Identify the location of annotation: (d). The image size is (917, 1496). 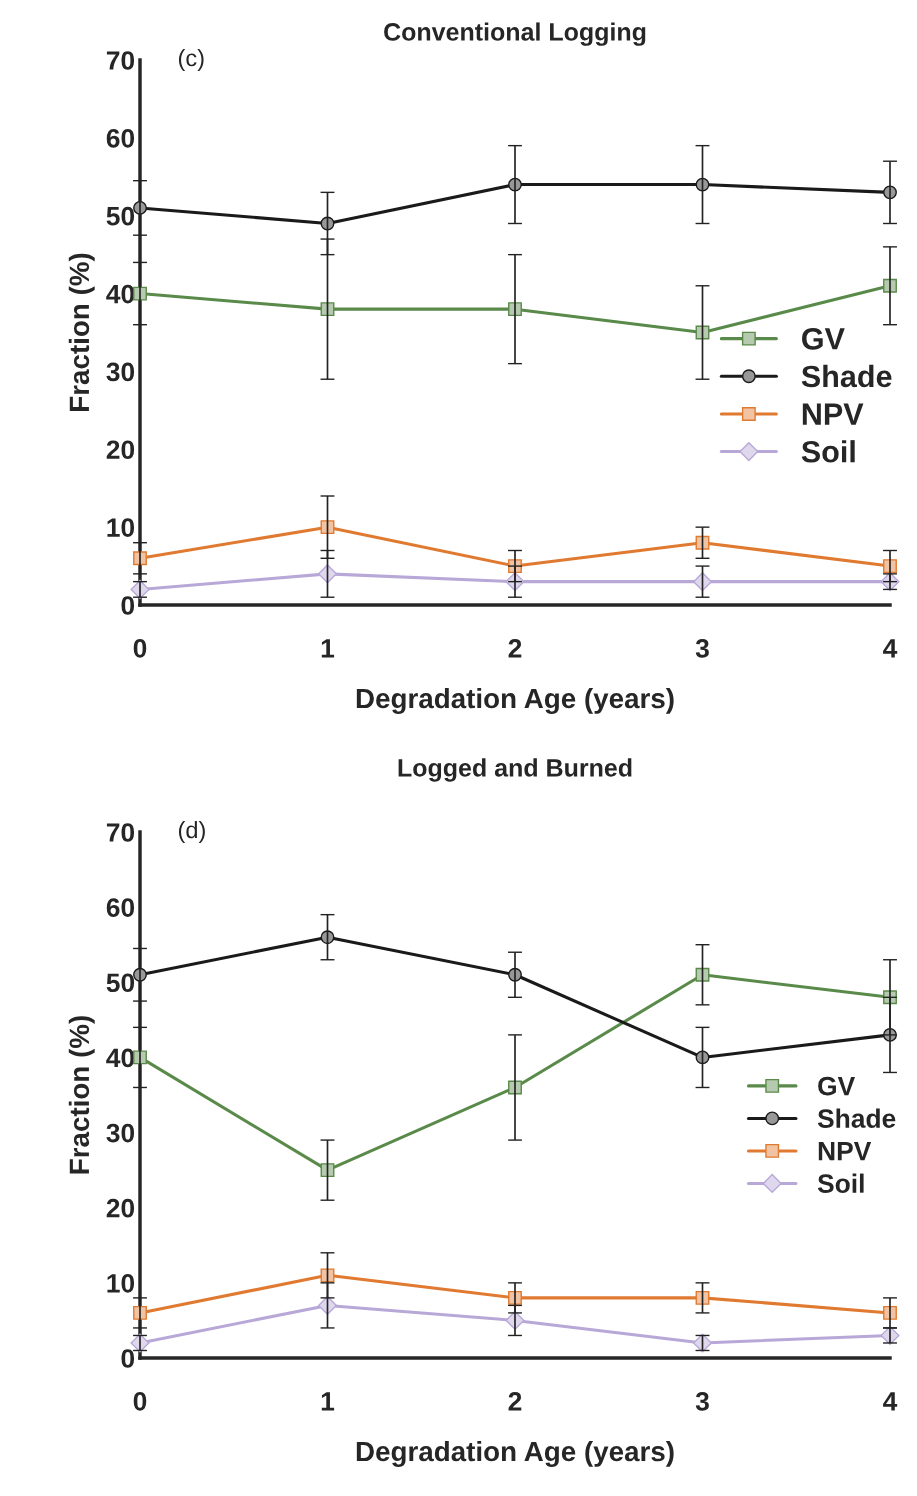
(191, 831).